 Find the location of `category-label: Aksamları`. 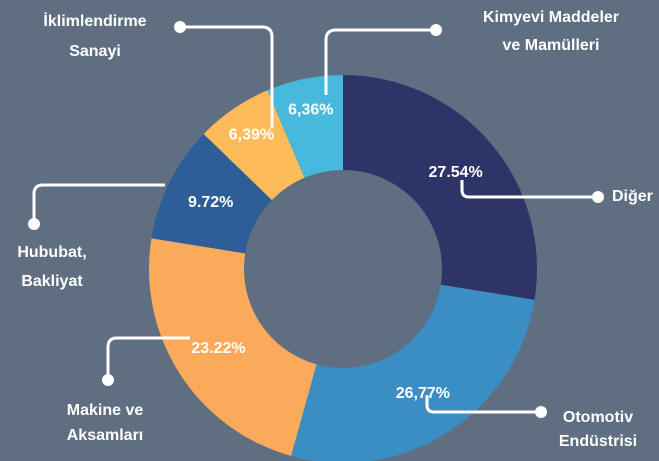

category-label: Aksamları is located at coordinates (105, 435).